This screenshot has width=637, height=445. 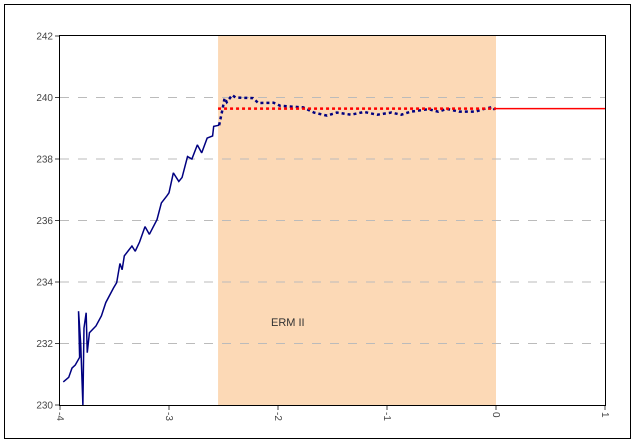 I want to click on y-tick-label: 230, so click(x=45, y=406).